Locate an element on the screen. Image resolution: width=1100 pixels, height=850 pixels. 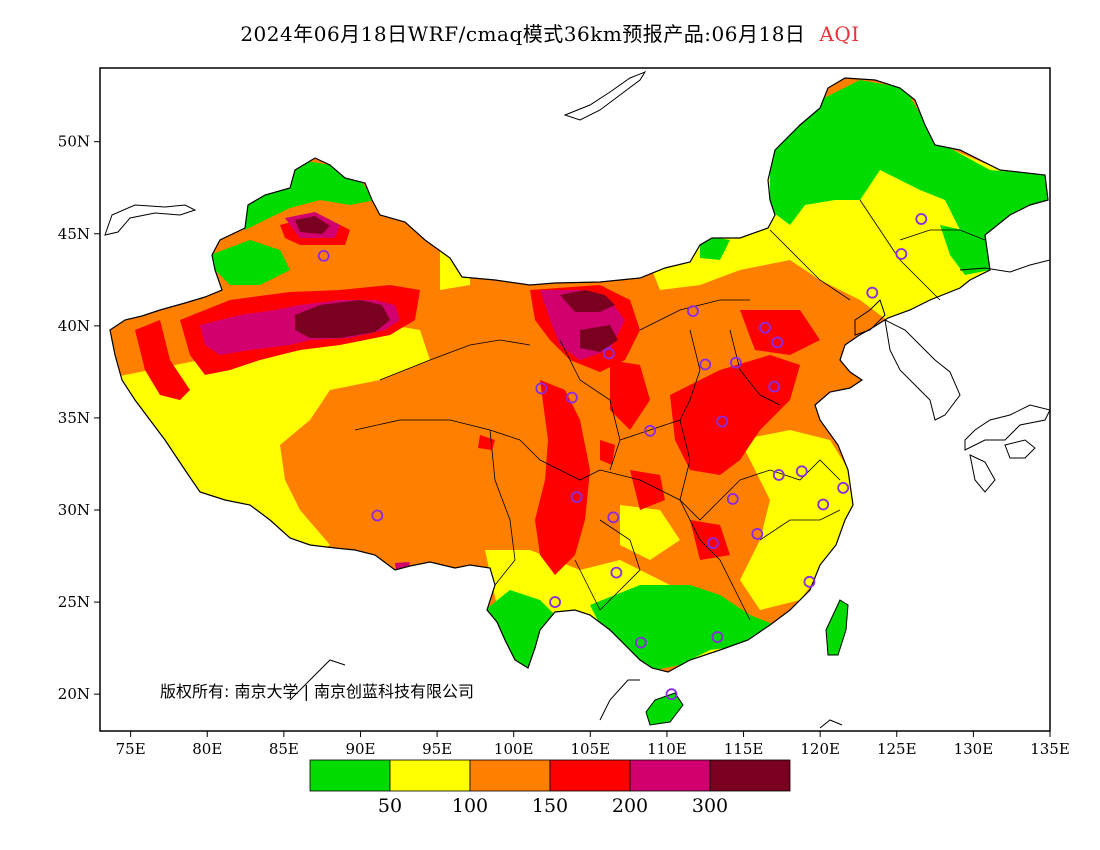
x-tick-label: 120E is located at coordinates (820, 749).